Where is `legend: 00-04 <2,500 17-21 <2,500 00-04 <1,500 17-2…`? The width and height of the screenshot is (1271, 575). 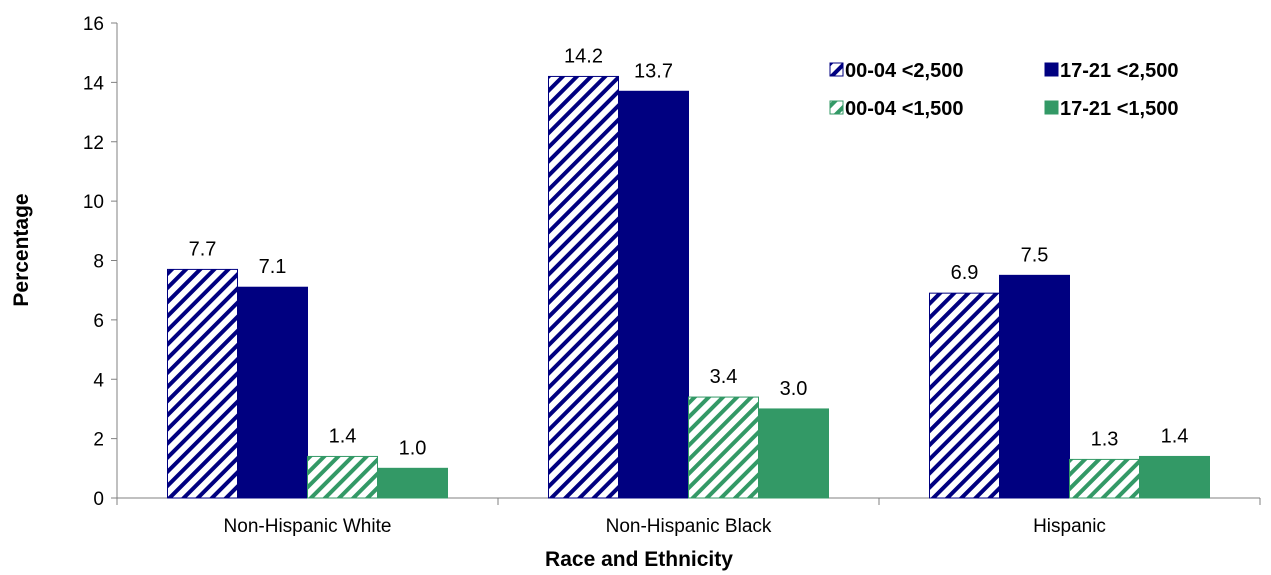 legend: 00-04 <2,500 17-21 <2,500 00-04 <1,500 17-2… is located at coordinates (1003, 90).